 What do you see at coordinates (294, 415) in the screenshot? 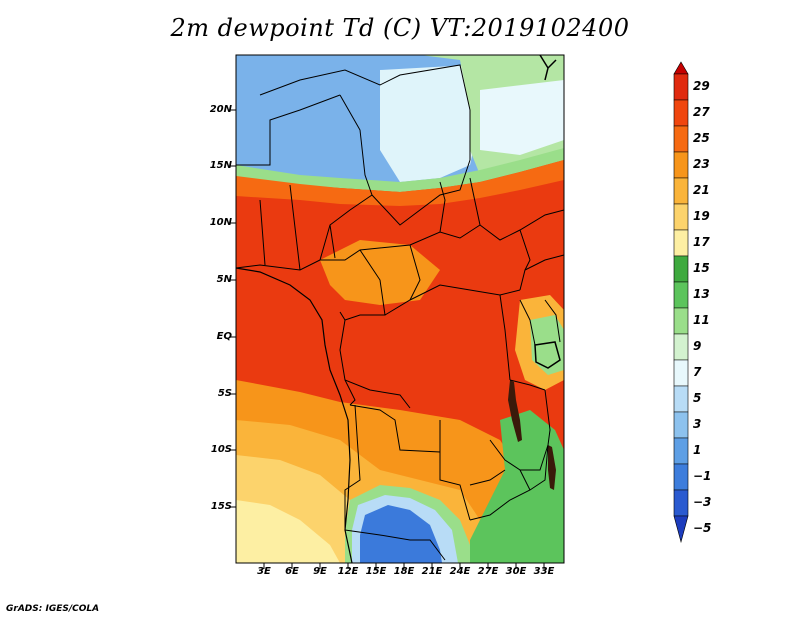
I see `coastline` at bounding box center [294, 415].